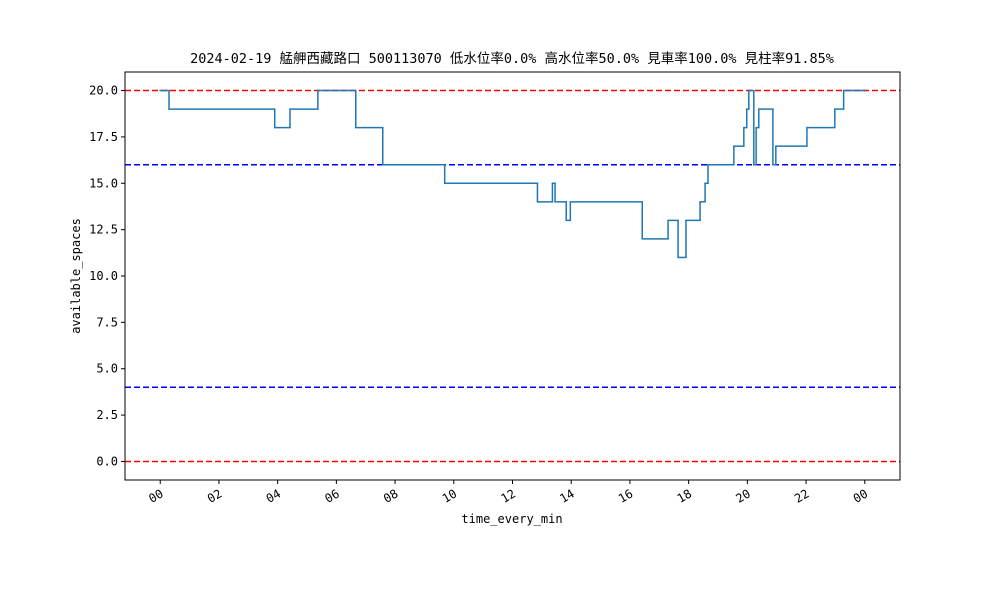  I want to click on y-tick-label: 2.5, so click(107, 415).